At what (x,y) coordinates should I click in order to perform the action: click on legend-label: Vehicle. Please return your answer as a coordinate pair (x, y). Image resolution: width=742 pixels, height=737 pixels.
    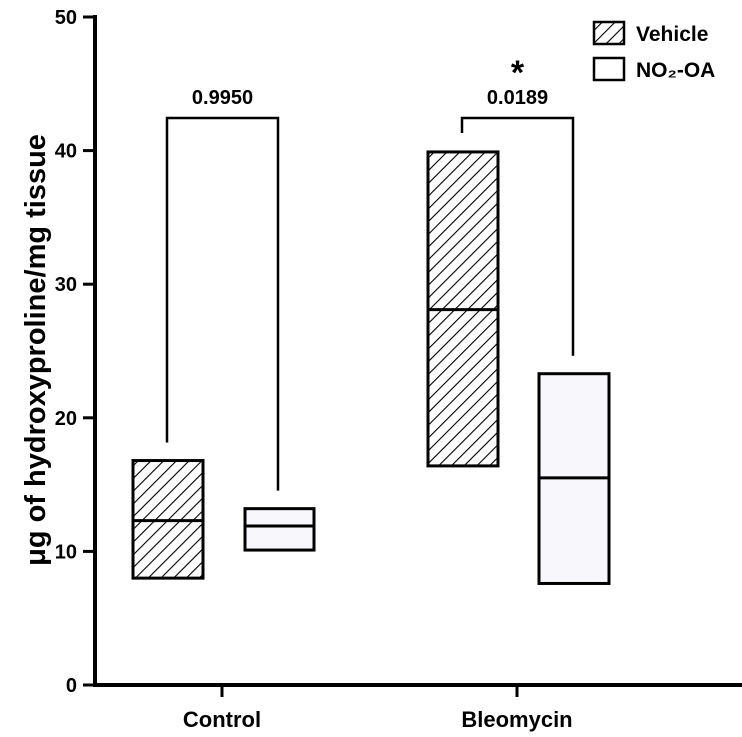
    Looking at the image, I should click on (672, 34).